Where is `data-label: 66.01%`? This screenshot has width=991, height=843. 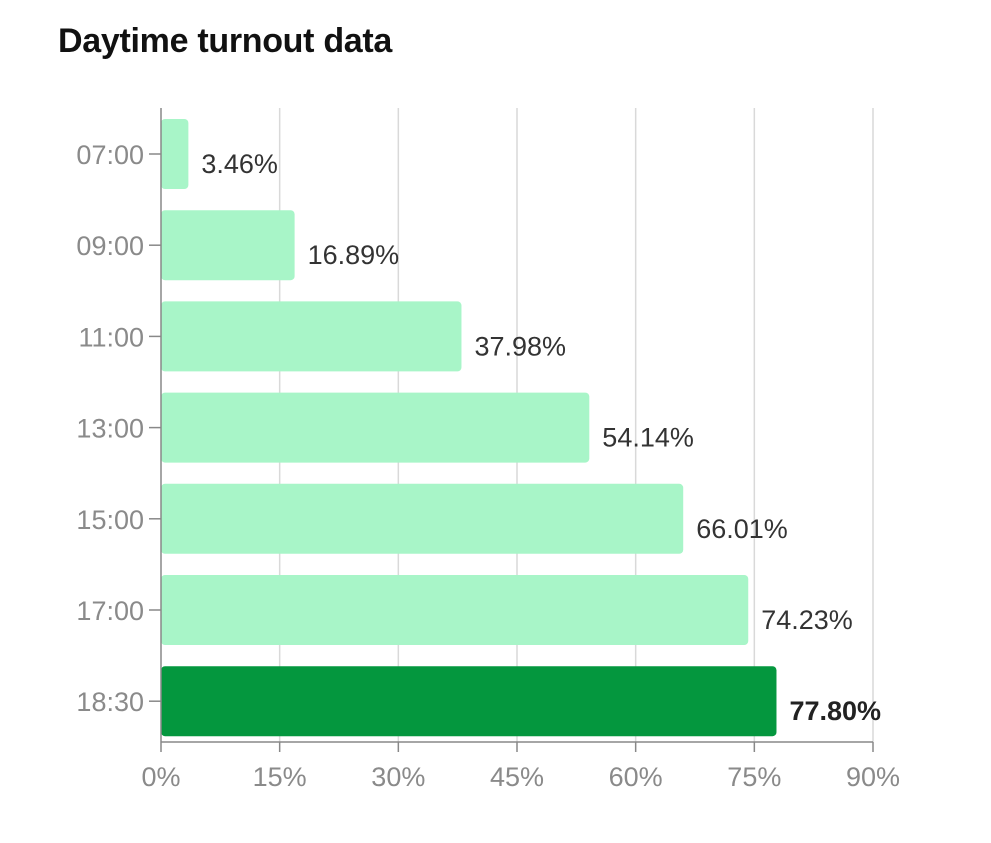
data-label: 66.01% is located at coordinates (742, 529).